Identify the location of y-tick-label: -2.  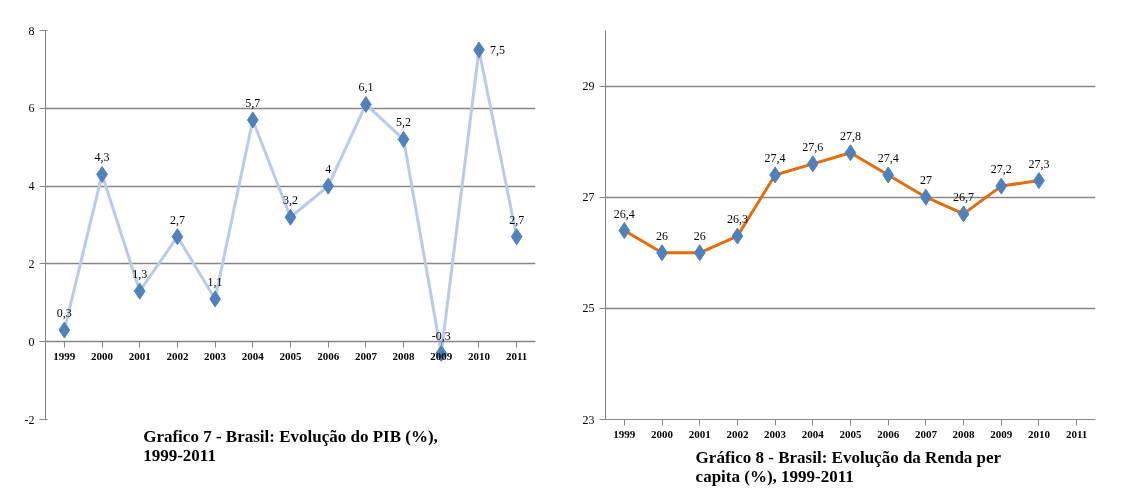
(29, 419).